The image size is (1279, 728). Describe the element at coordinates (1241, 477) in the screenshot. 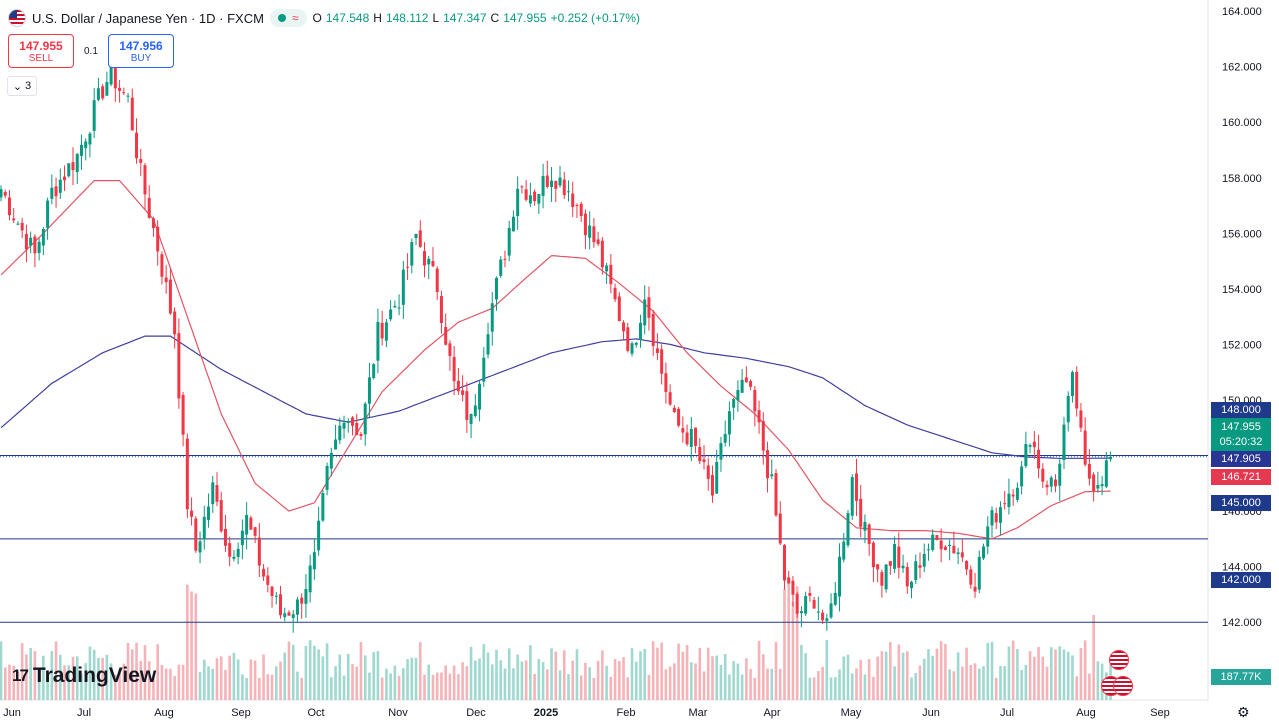

I see `ma-slow-tag: 146.721` at that location.